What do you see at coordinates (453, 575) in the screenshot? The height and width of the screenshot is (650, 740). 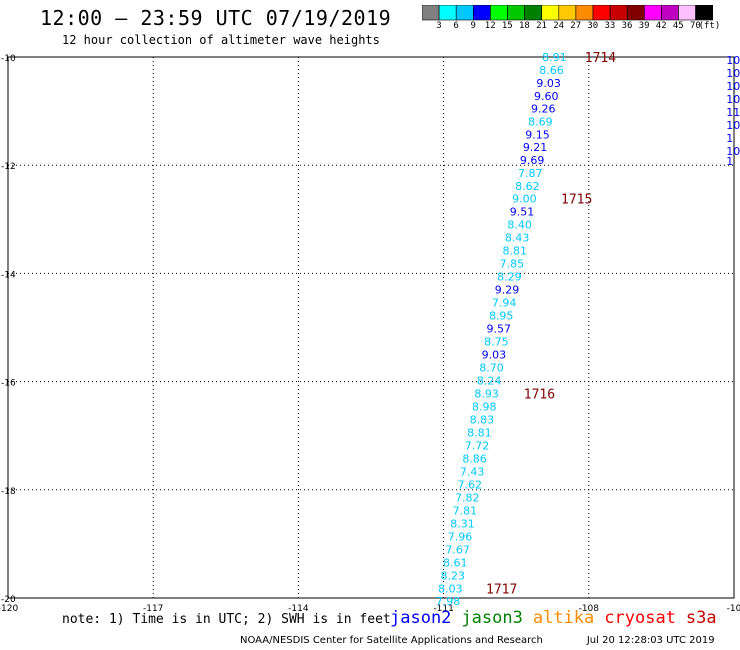 I see `swh-value: 8.23` at bounding box center [453, 575].